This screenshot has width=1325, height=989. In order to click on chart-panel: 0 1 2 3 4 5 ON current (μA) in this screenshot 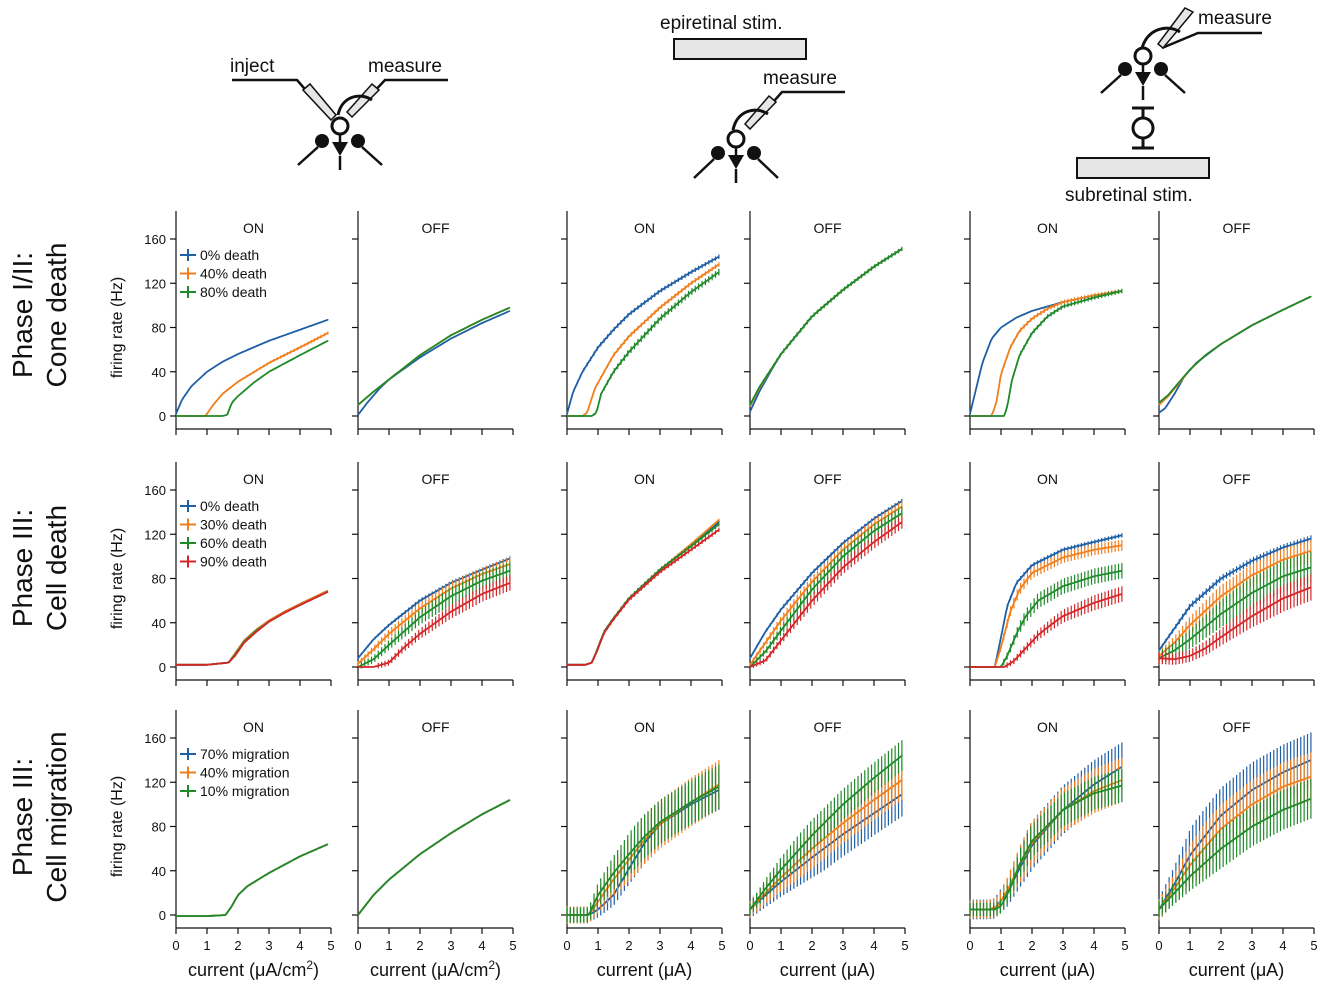, I will do `click(1046, 845)`.